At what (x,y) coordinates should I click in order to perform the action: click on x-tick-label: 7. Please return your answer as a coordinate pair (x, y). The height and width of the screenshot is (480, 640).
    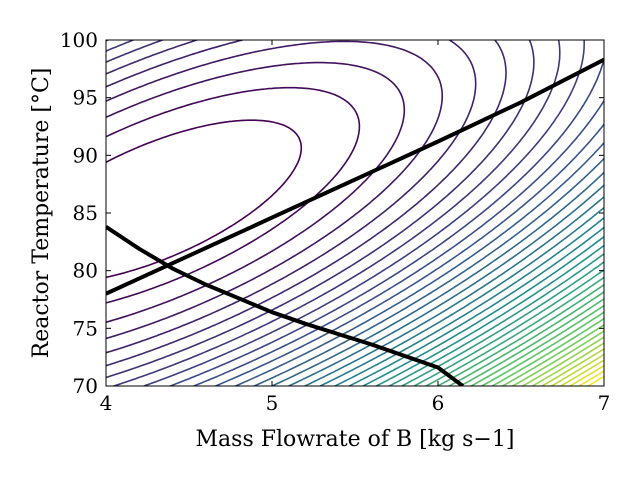
    Looking at the image, I should click on (604, 403).